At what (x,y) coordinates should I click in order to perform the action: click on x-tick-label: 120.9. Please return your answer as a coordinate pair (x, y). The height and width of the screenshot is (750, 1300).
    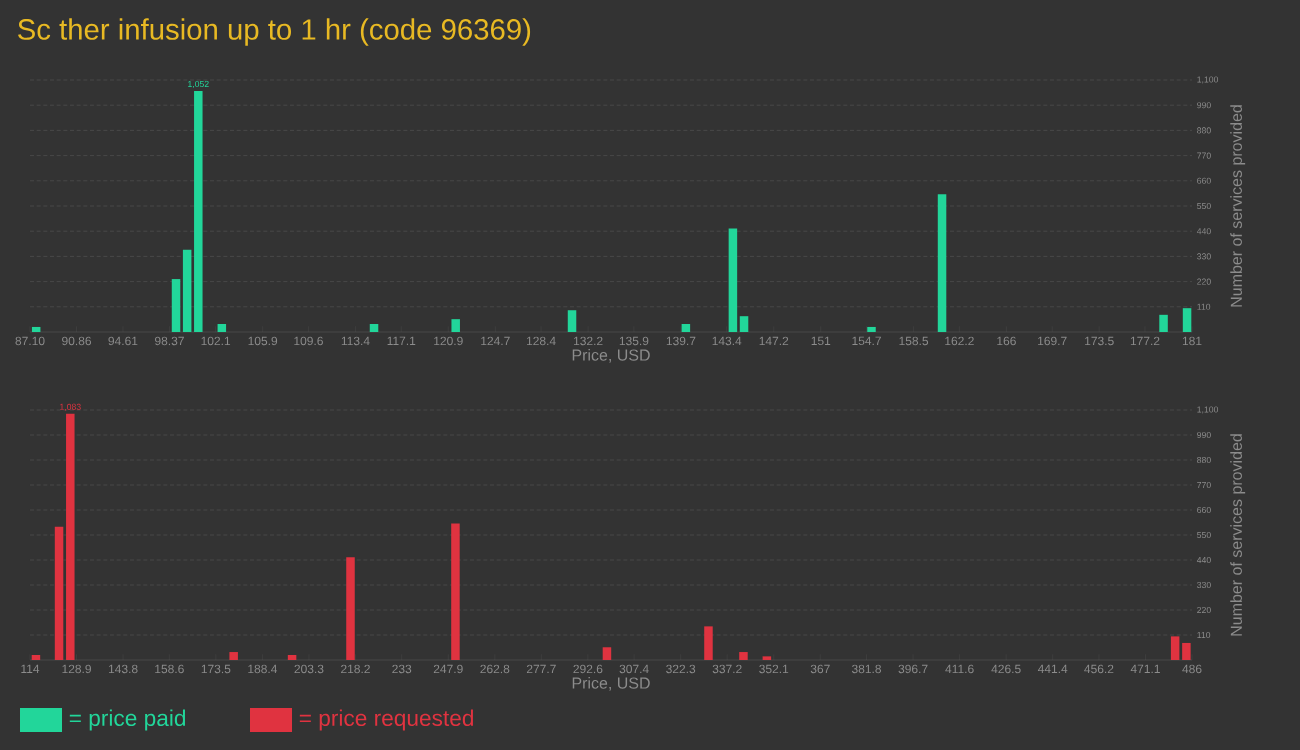
    Looking at the image, I should click on (448, 341).